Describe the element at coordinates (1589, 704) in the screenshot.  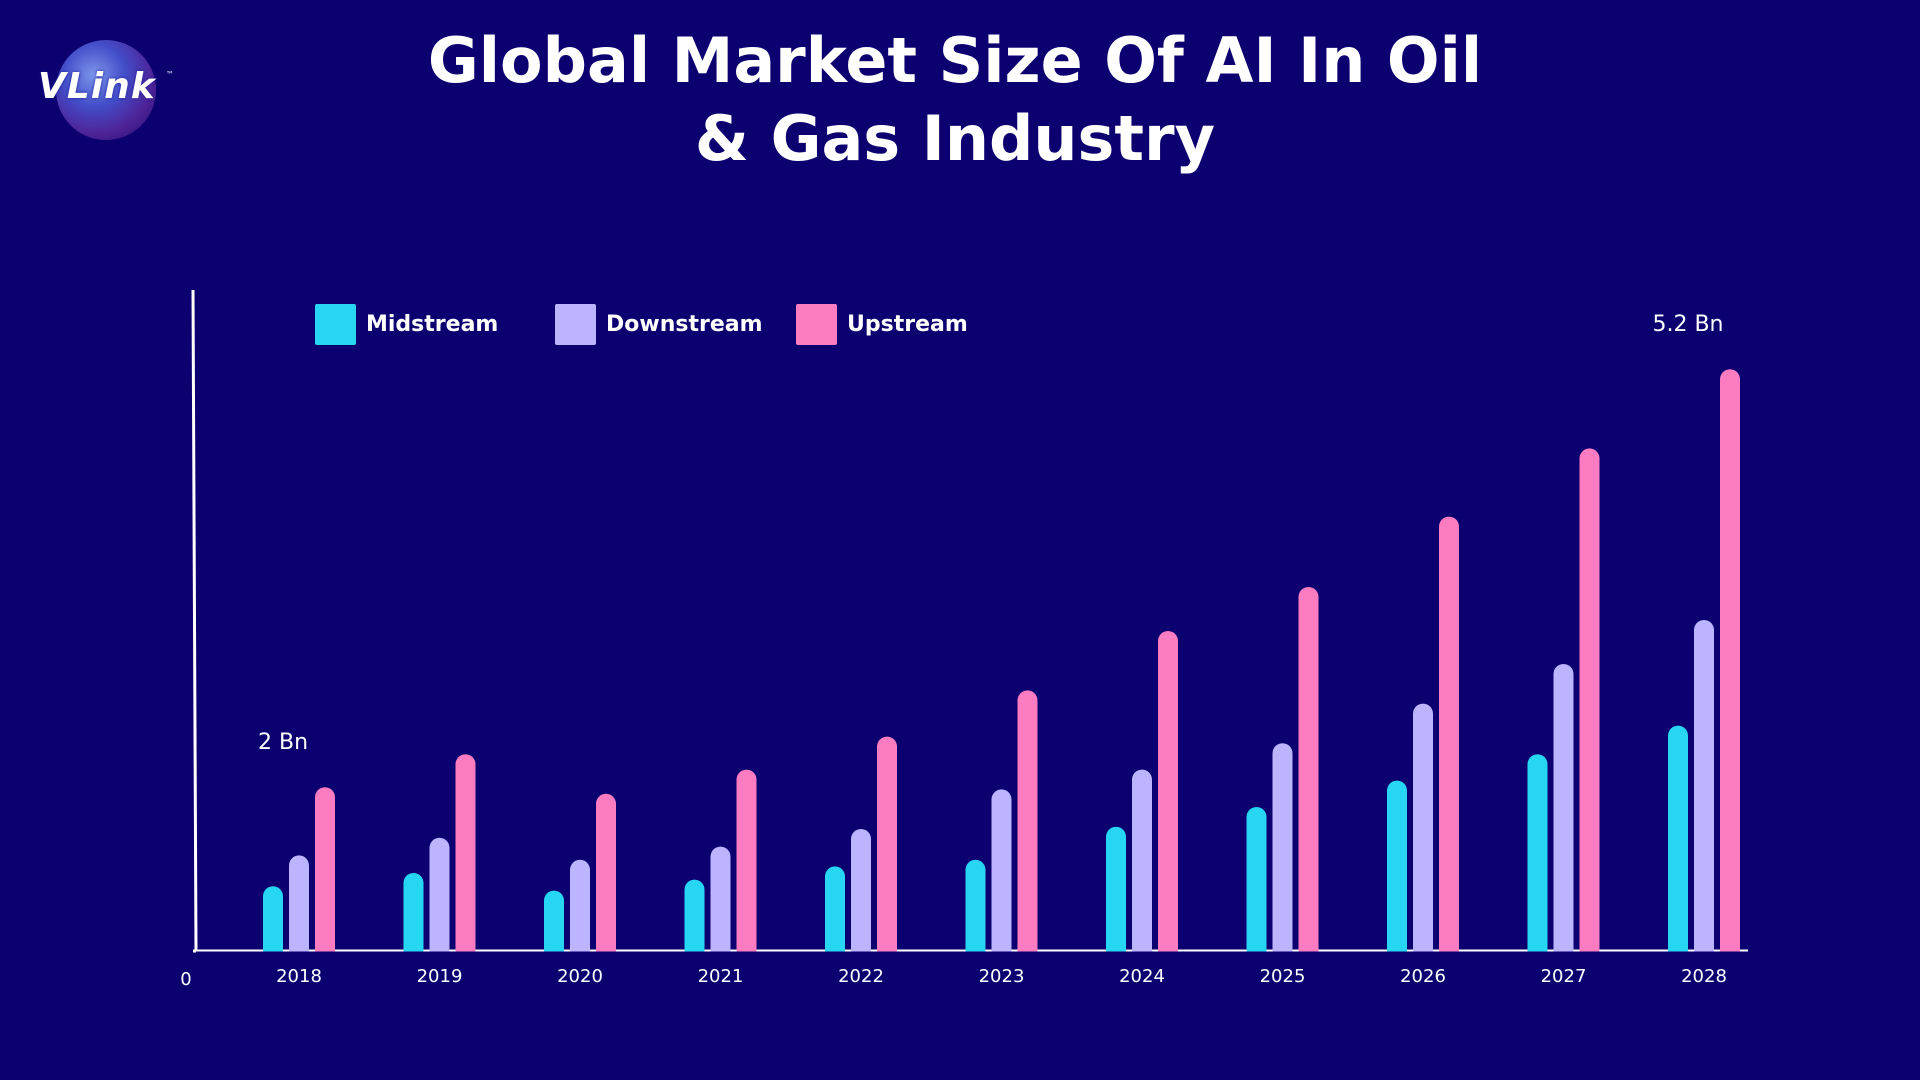
I see `bar-upstream-2027` at that location.